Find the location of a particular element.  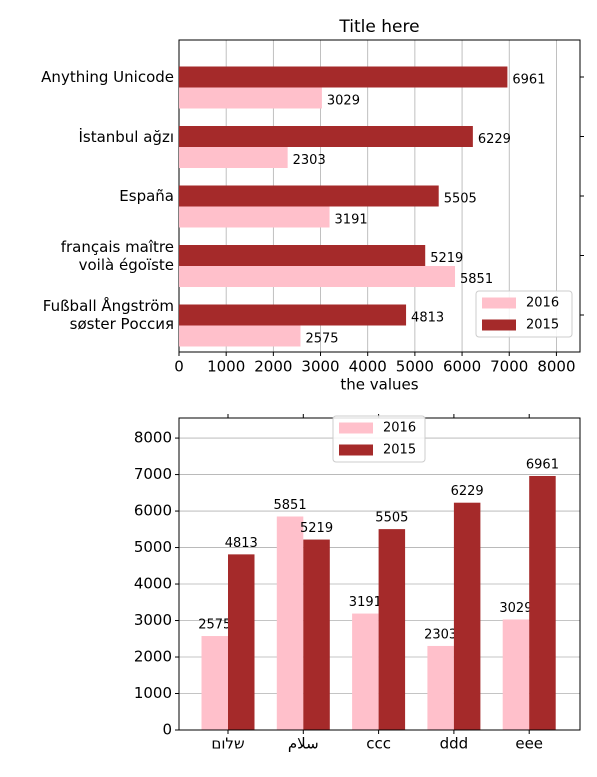

x-tick-label: ddd is located at coordinates (454, 744).